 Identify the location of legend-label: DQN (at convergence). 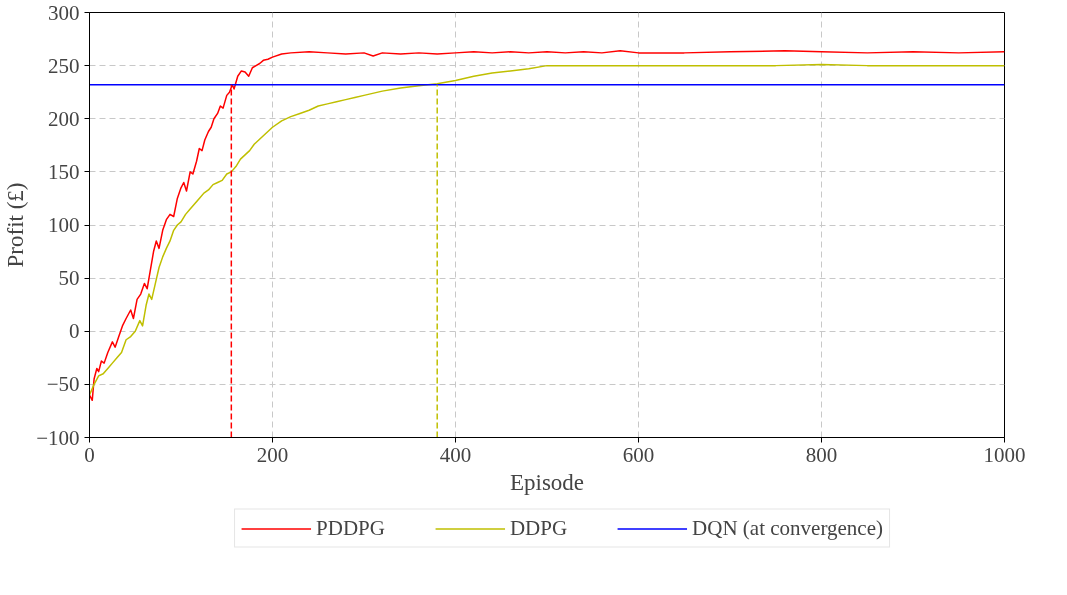
(787, 528).